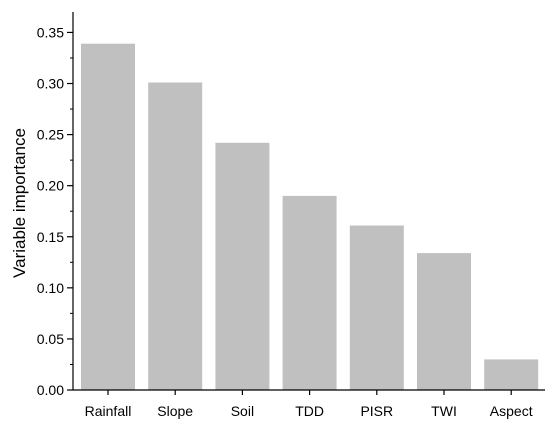  What do you see at coordinates (50, 390) in the screenshot?
I see `y-tick-label: 0.00` at bounding box center [50, 390].